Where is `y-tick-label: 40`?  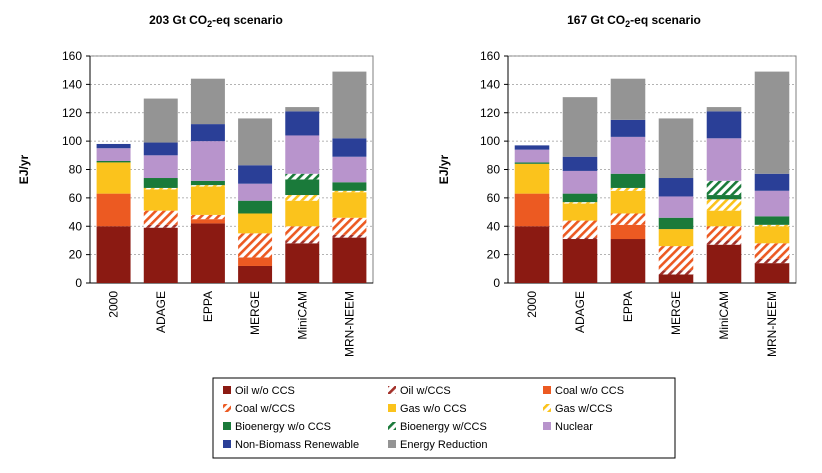 y-tick-label: 40 is located at coordinates (494, 226).